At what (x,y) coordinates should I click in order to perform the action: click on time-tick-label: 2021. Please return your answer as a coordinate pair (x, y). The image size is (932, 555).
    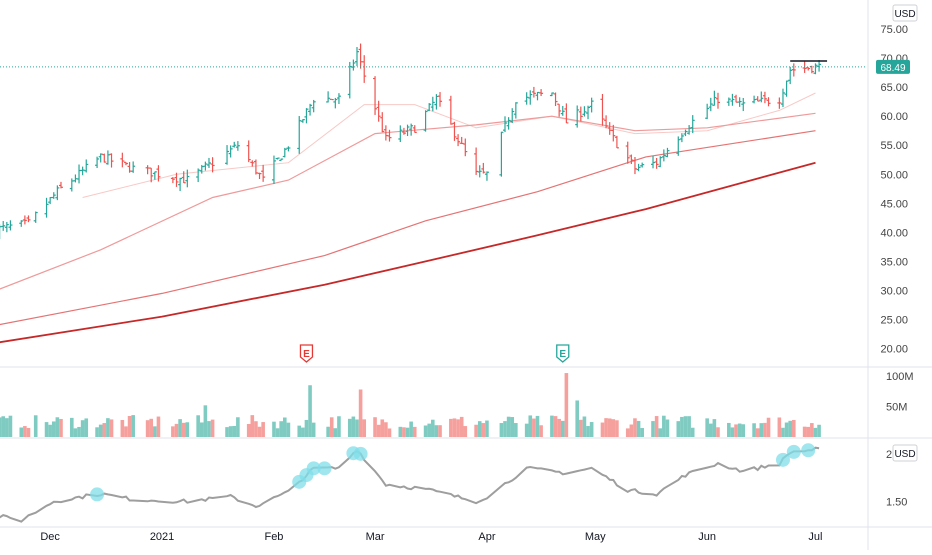
    Looking at the image, I should click on (162, 537).